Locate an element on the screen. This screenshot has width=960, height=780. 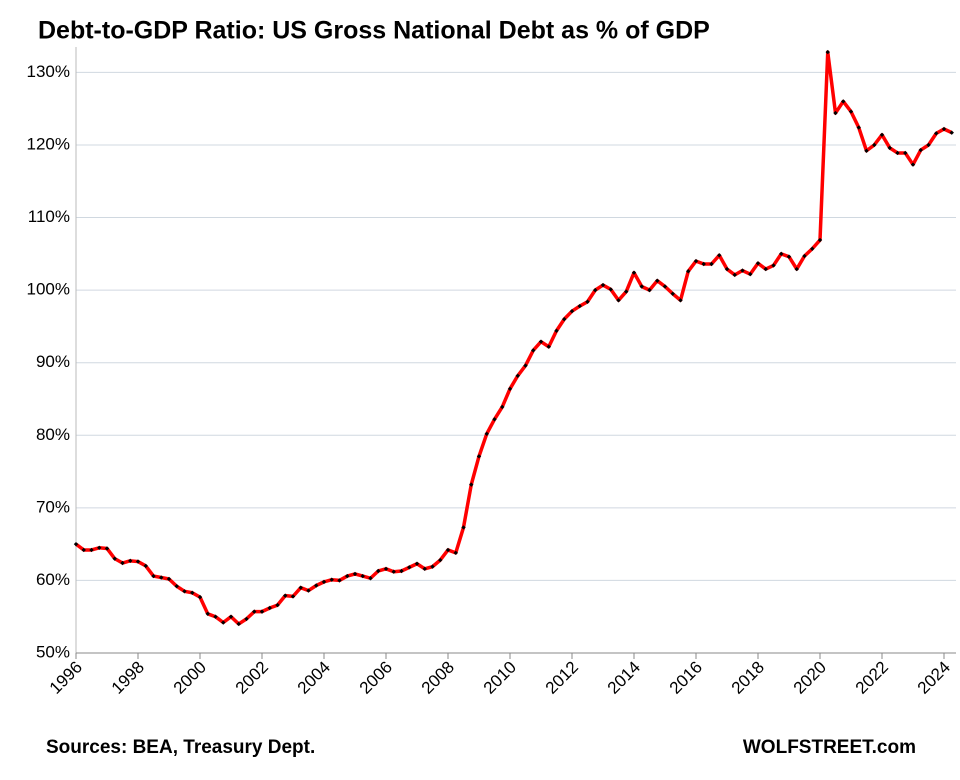
y-tick-label: 90% is located at coordinates (53, 361).